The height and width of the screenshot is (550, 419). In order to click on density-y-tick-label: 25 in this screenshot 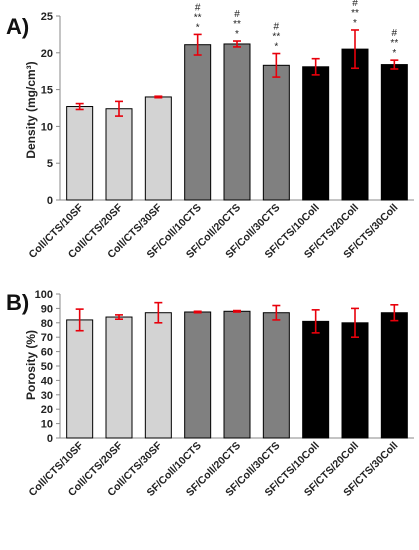, I will do `click(47, 17)`.